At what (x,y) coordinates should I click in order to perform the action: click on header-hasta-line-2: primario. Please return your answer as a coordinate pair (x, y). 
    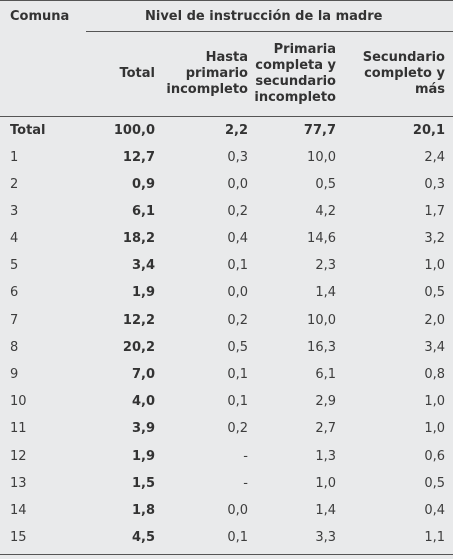
    Looking at the image, I should click on (216, 73).